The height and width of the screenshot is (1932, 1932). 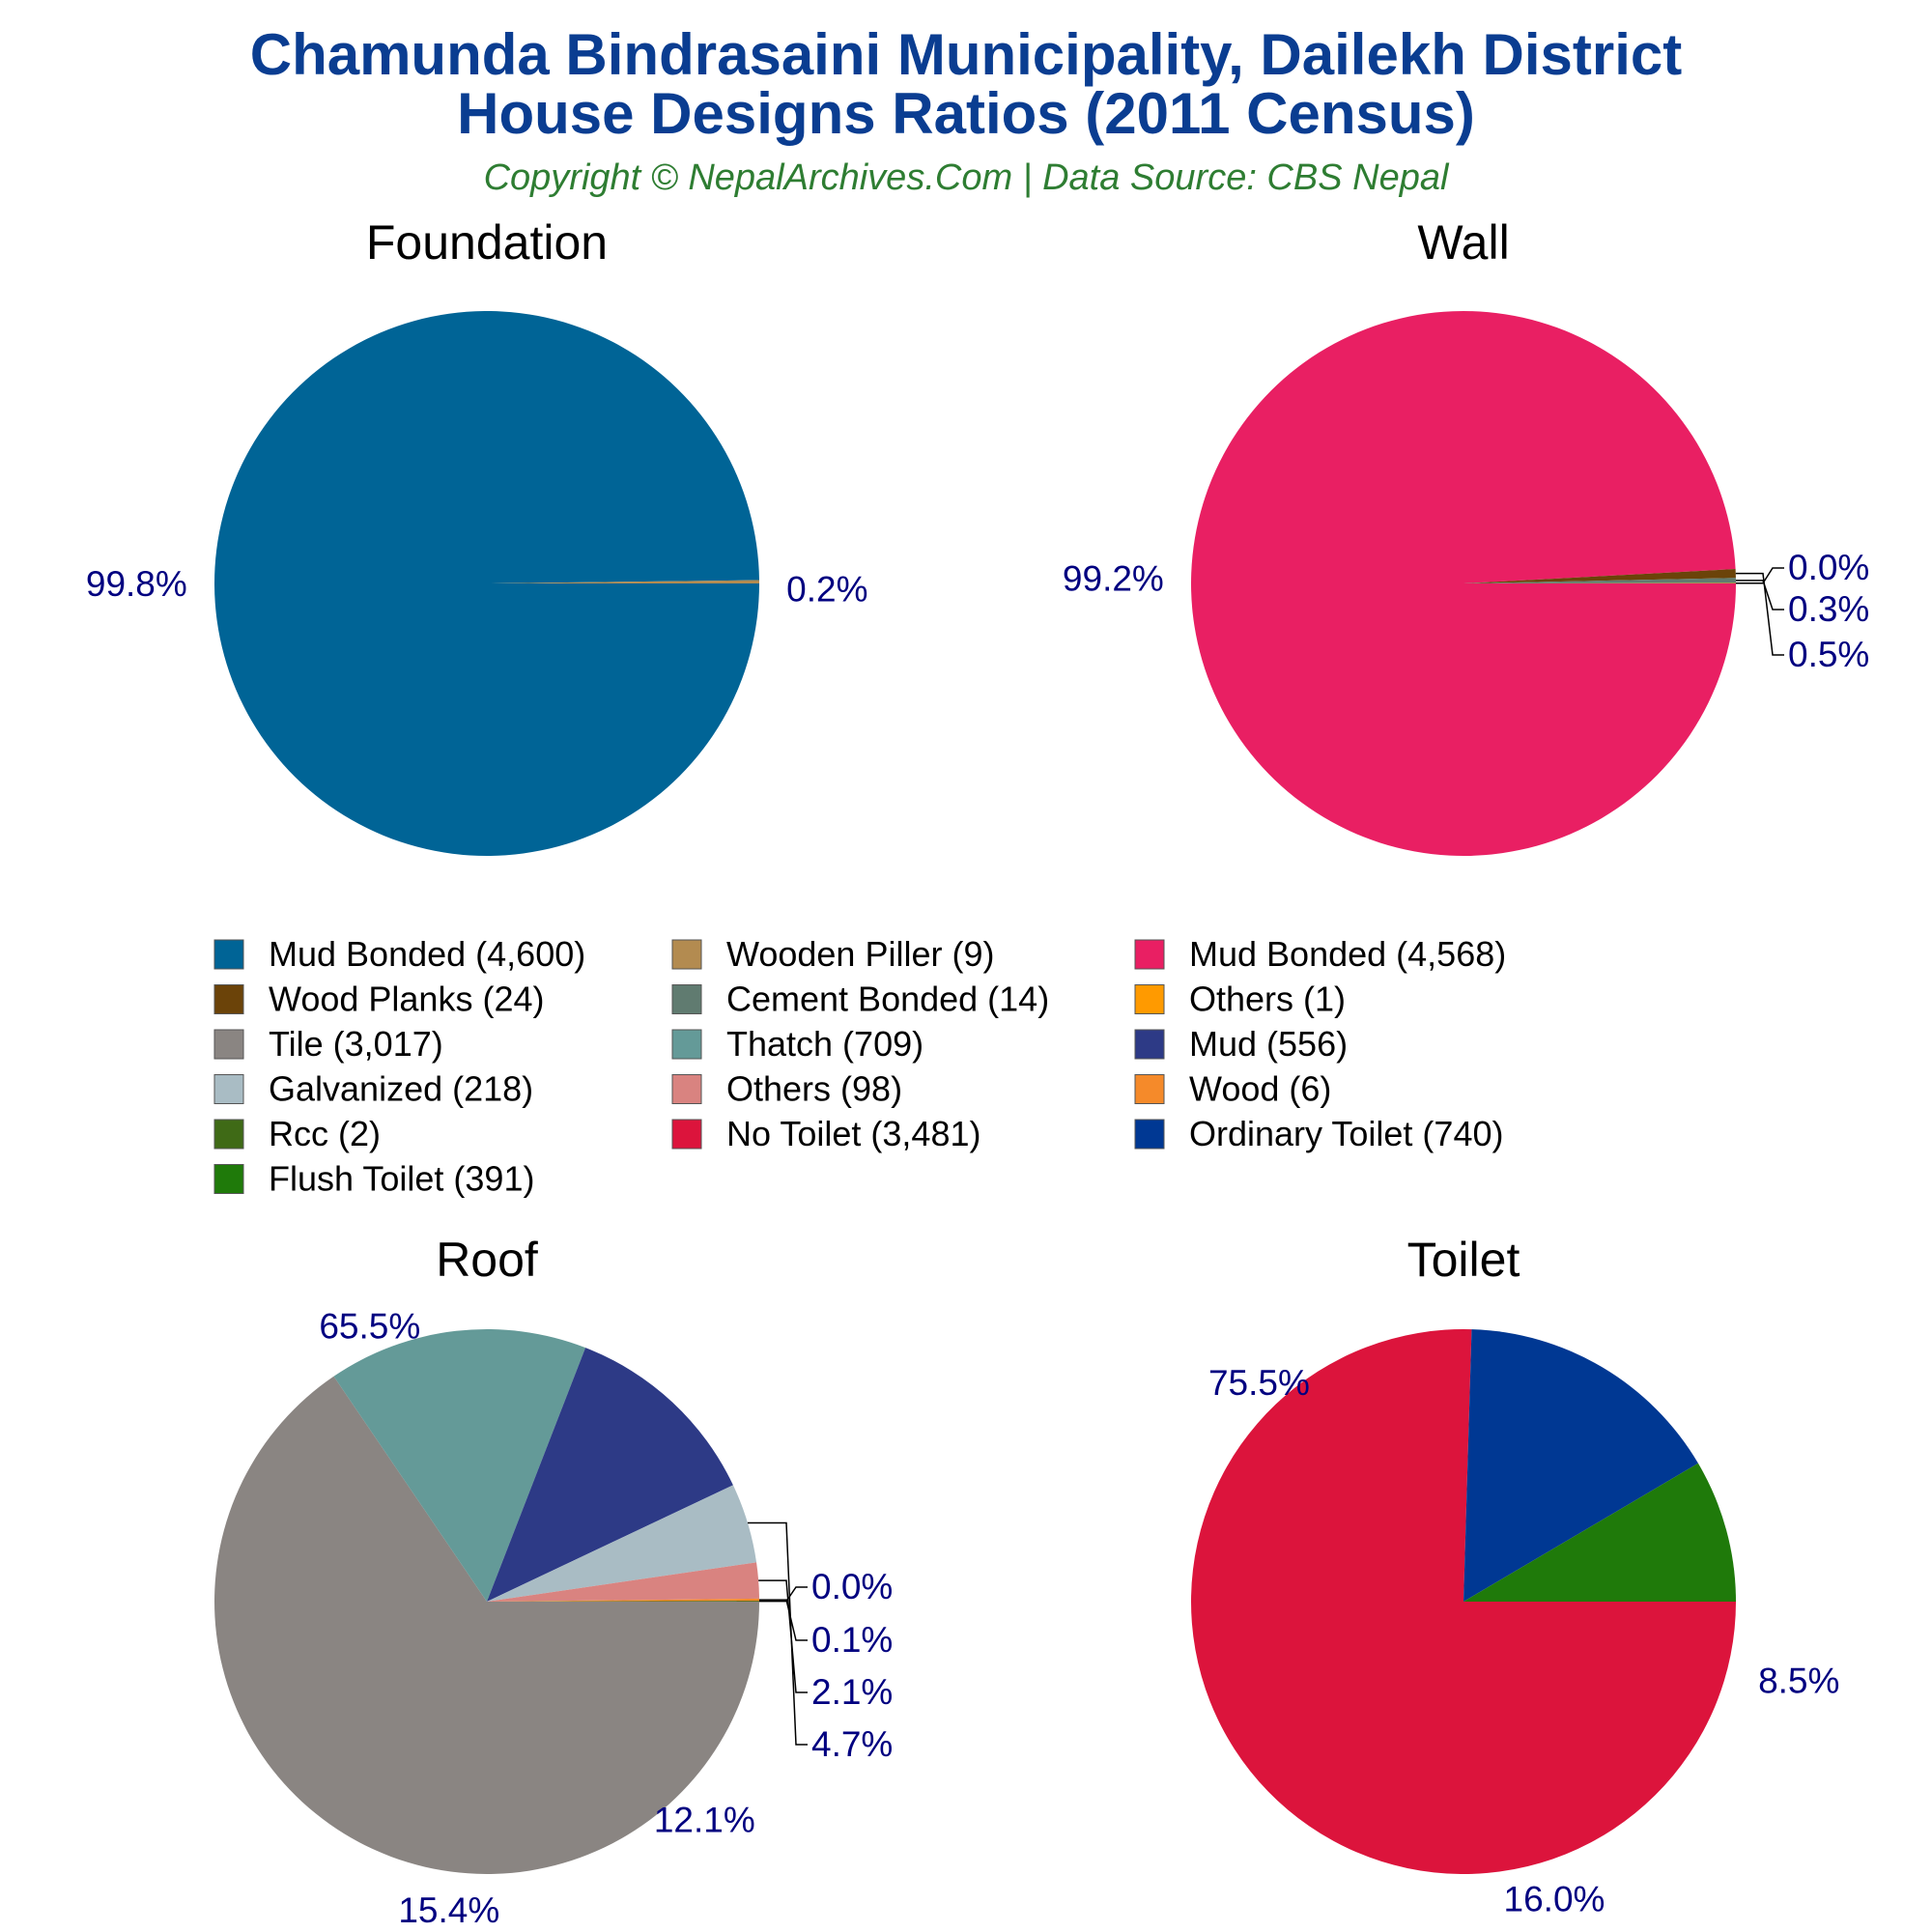 I want to click on legend-label: Mud Bonded (4,568), so click(x=1347, y=954).